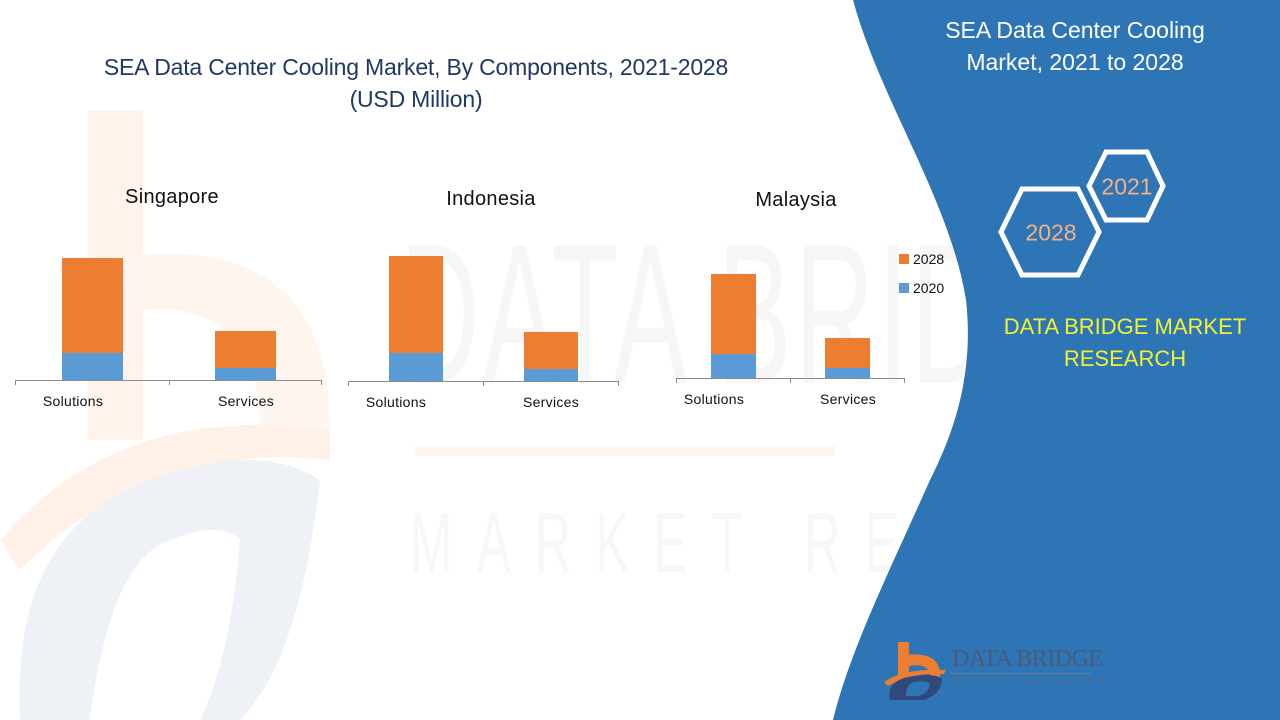 The height and width of the screenshot is (720, 1280). I want to click on legend-item-2028: 2028, so click(921, 258).